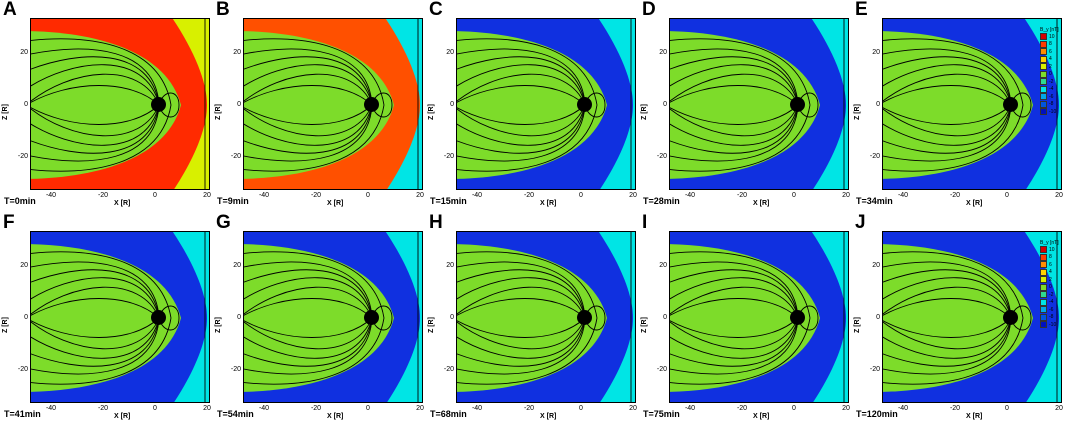 The image size is (1065, 426). I want to click on panel-letter: I, so click(645, 222).